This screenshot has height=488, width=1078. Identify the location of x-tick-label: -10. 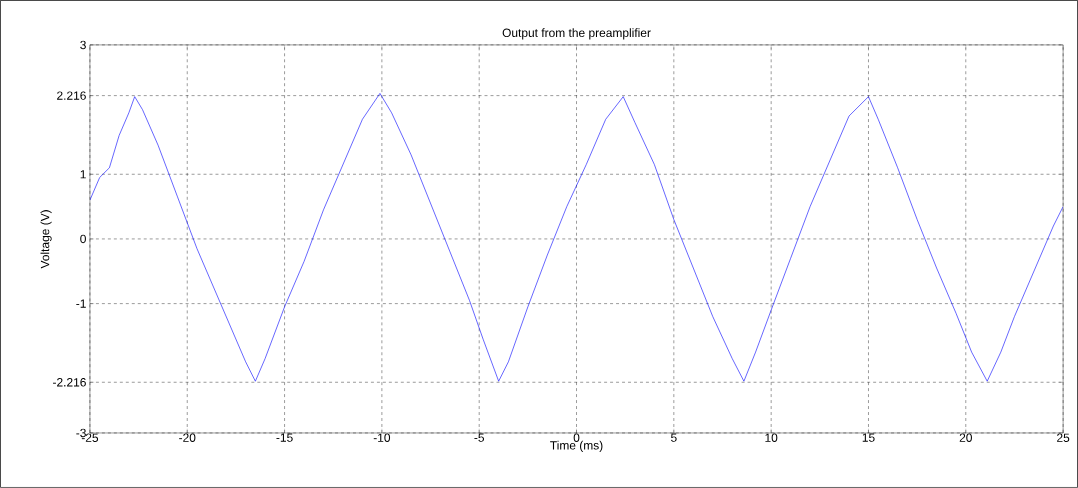
(382, 438).